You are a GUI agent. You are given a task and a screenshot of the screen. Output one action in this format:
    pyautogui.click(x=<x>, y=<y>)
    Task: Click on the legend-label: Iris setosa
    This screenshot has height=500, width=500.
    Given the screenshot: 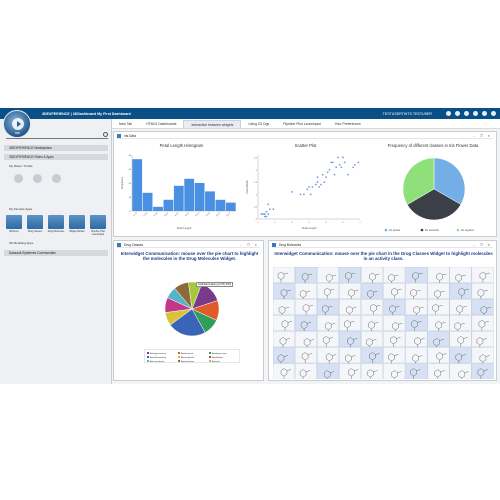 What is the action you would take?
    pyautogui.click(x=395, y=230)
    